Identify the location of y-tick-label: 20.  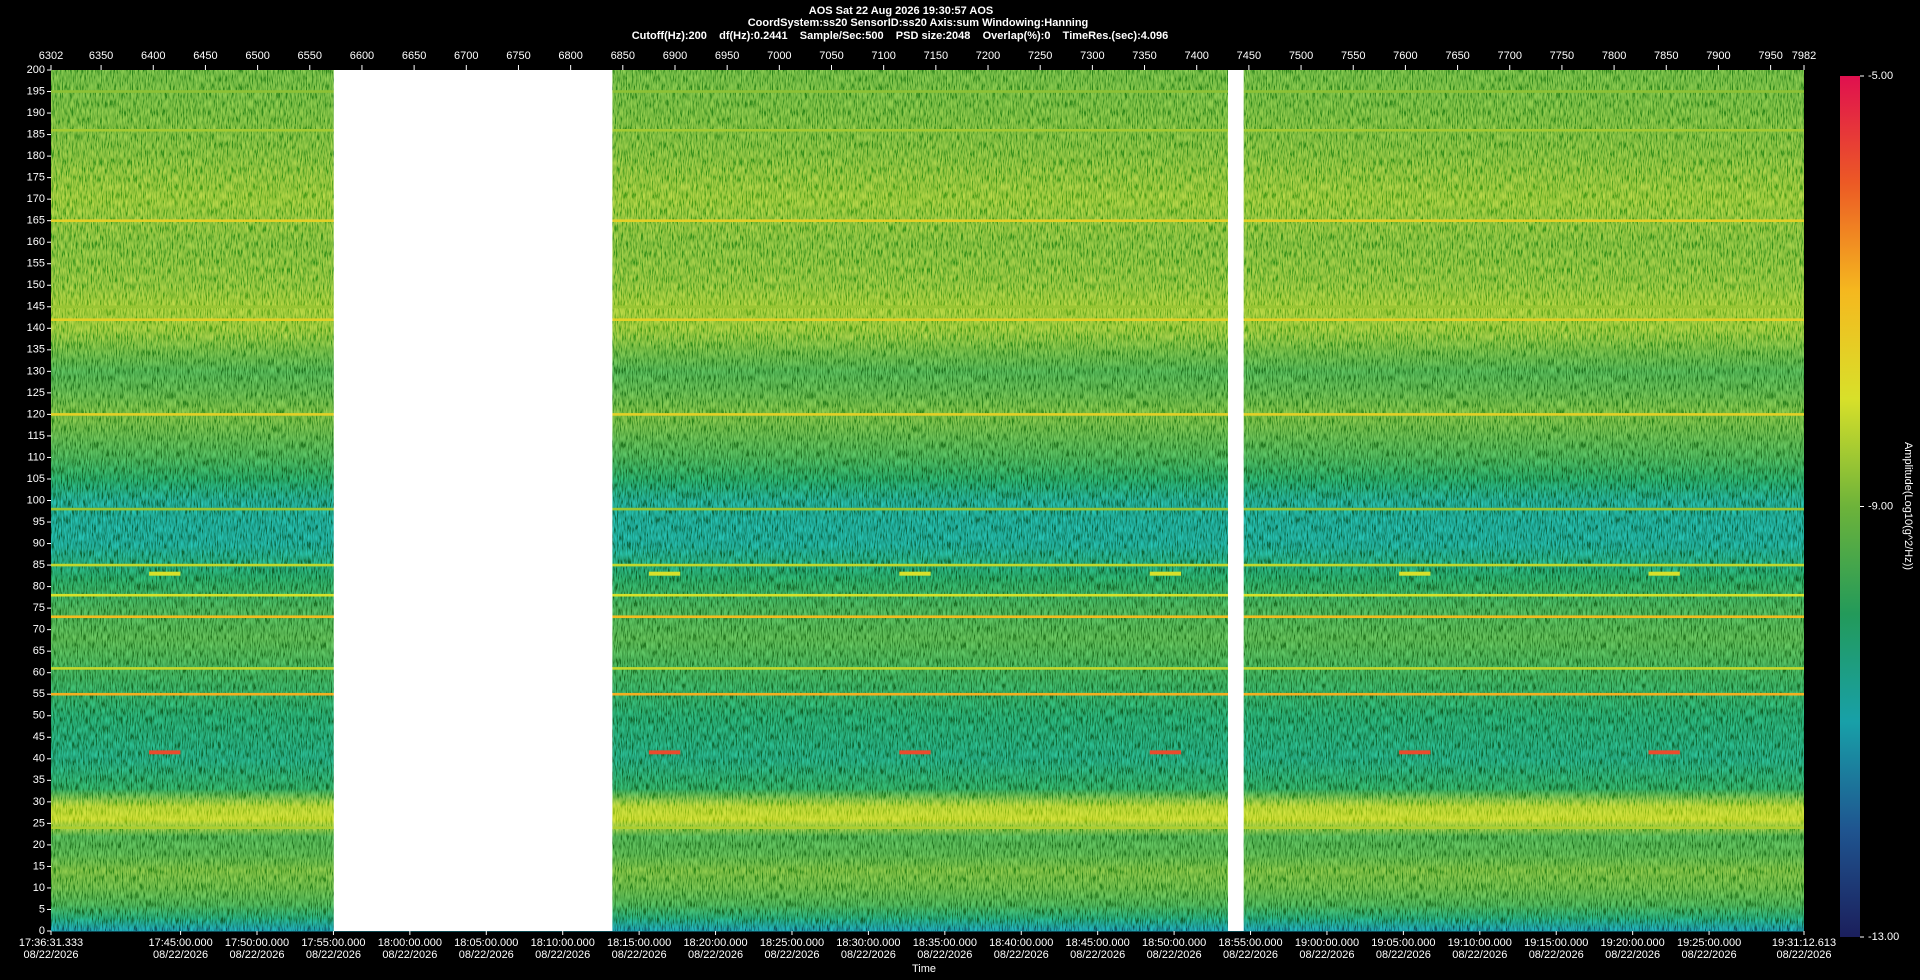
(39, 845).